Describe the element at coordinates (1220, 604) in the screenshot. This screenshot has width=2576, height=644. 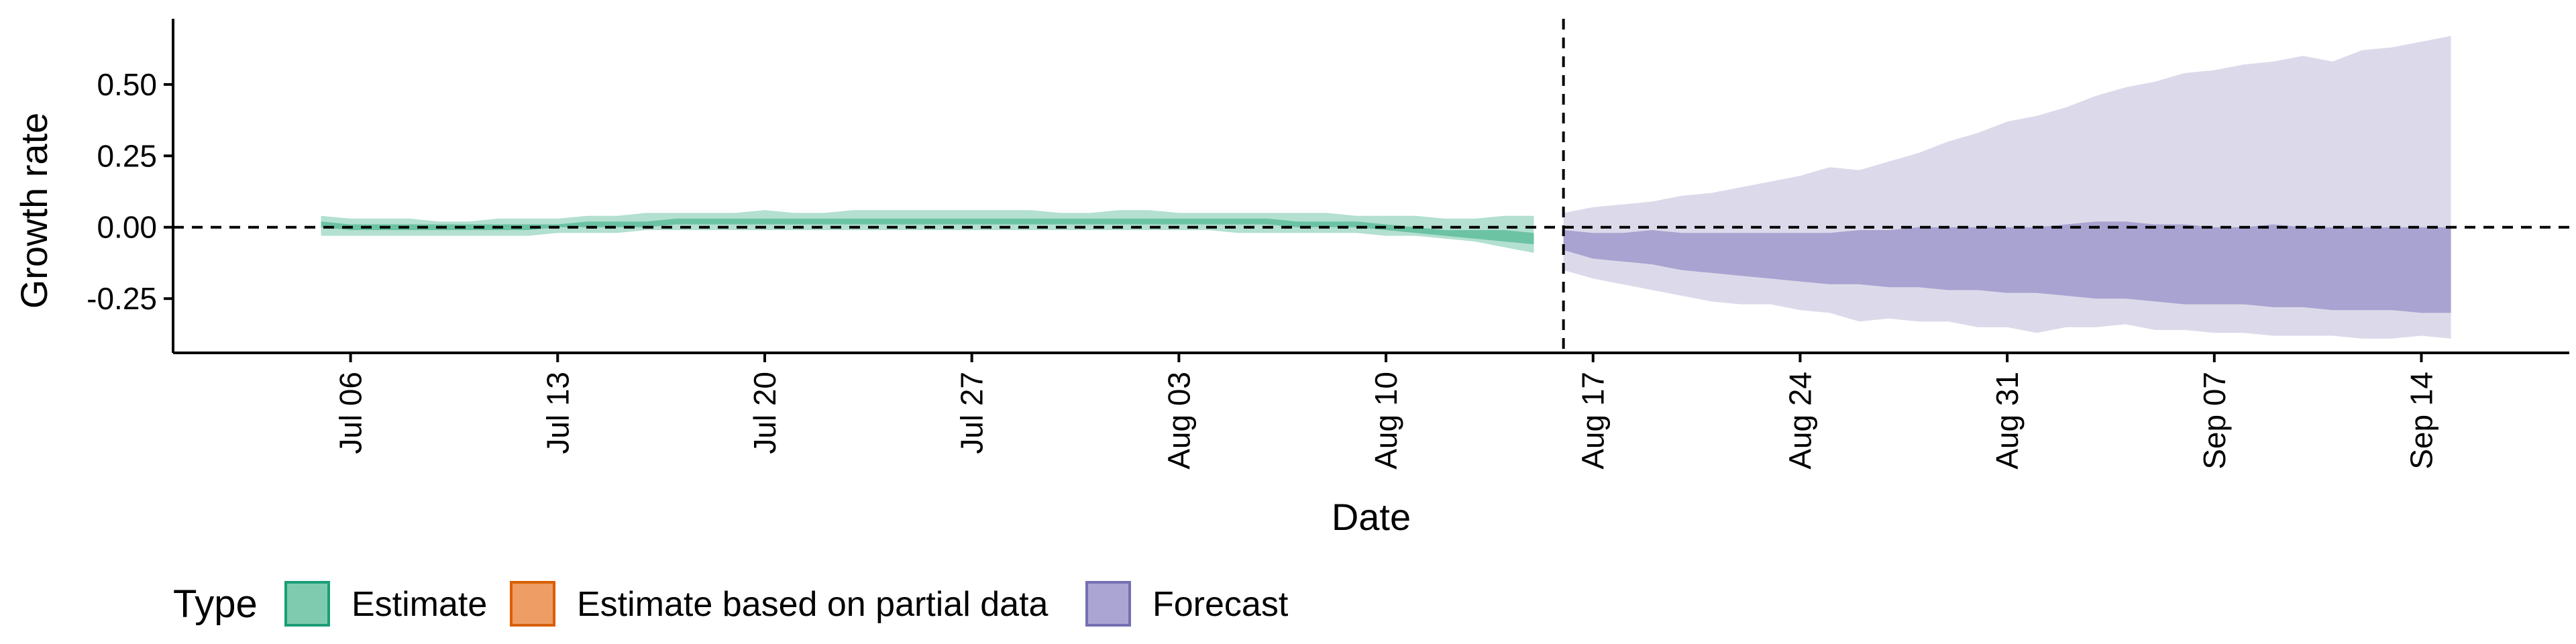
I see `legend-label: Forecast` at that location.